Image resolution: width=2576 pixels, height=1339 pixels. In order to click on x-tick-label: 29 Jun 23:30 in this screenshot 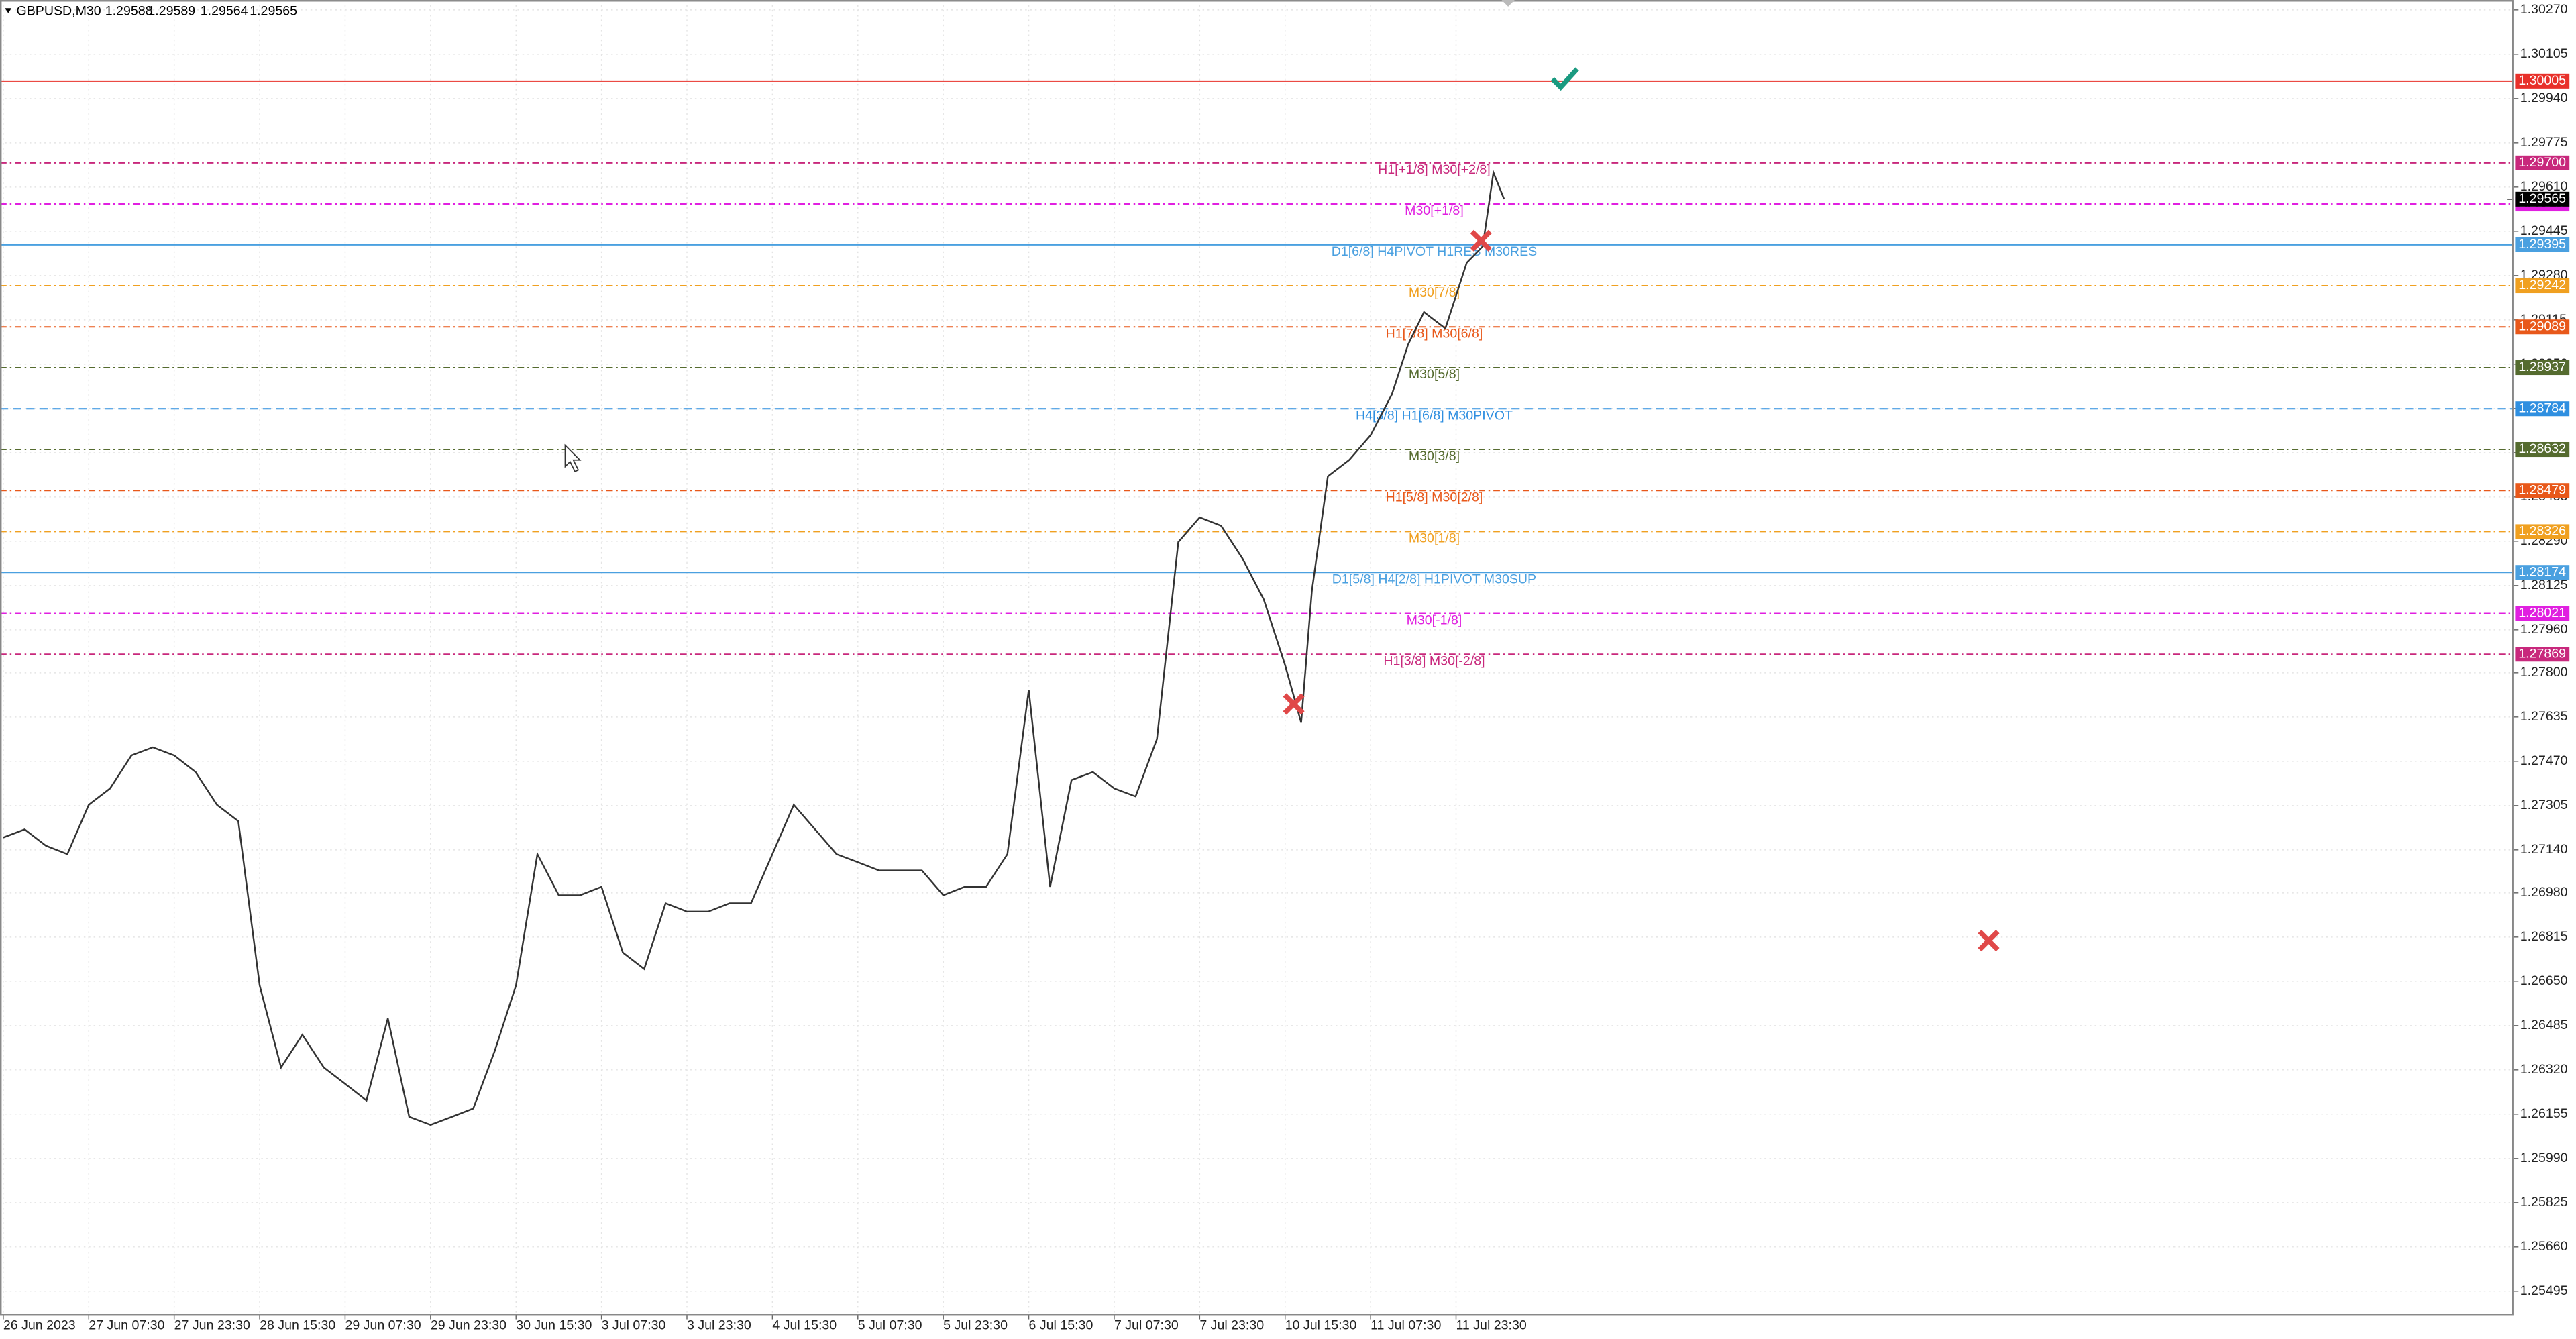, I will do `click(468, 1325)`.